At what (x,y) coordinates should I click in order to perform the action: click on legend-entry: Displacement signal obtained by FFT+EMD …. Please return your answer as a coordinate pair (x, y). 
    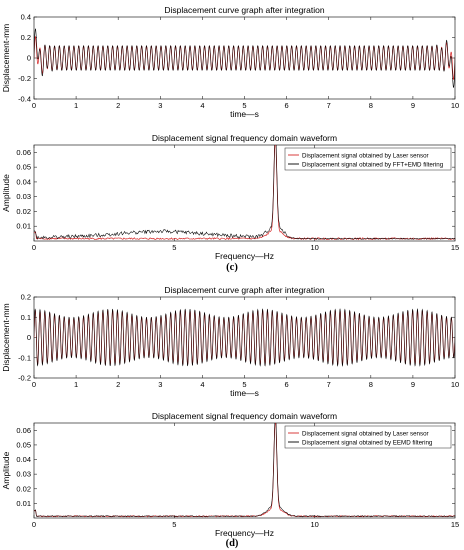
    Looking at the image, I should click on (373, 164).